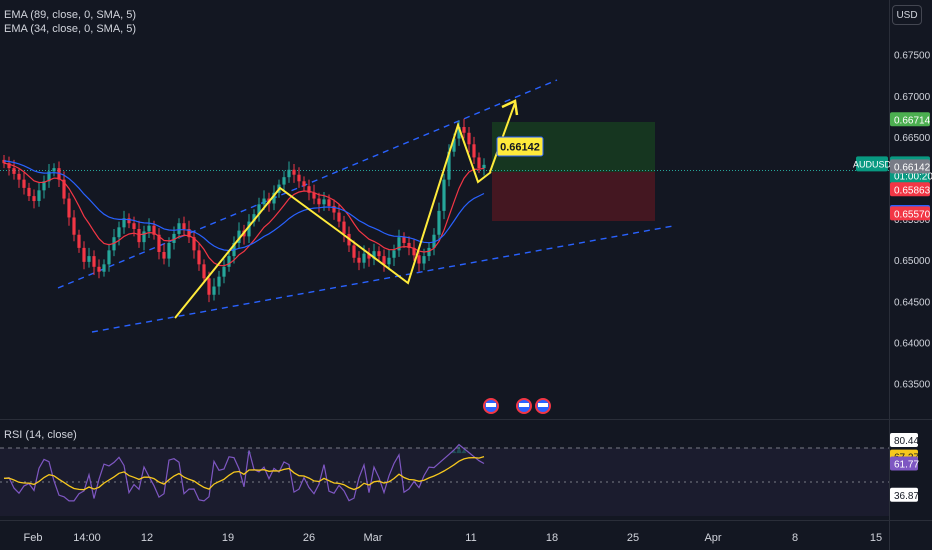 This screenshot has width=932, height=550. Describe the element at coordinates (147, 538) in the screenshot. I see `time-tick-label: 12` at that location.